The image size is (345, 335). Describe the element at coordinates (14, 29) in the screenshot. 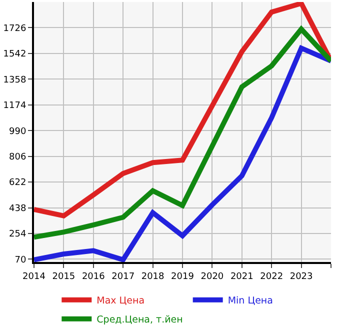

I see `y-tick-label: 1726` at that location.